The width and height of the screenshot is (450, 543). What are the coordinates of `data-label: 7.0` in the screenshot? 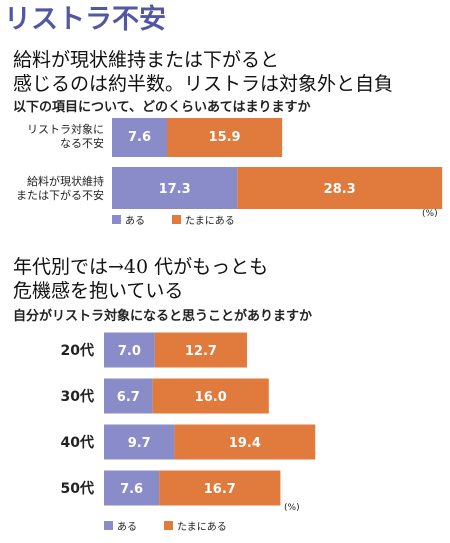 It's located at (129, 351).